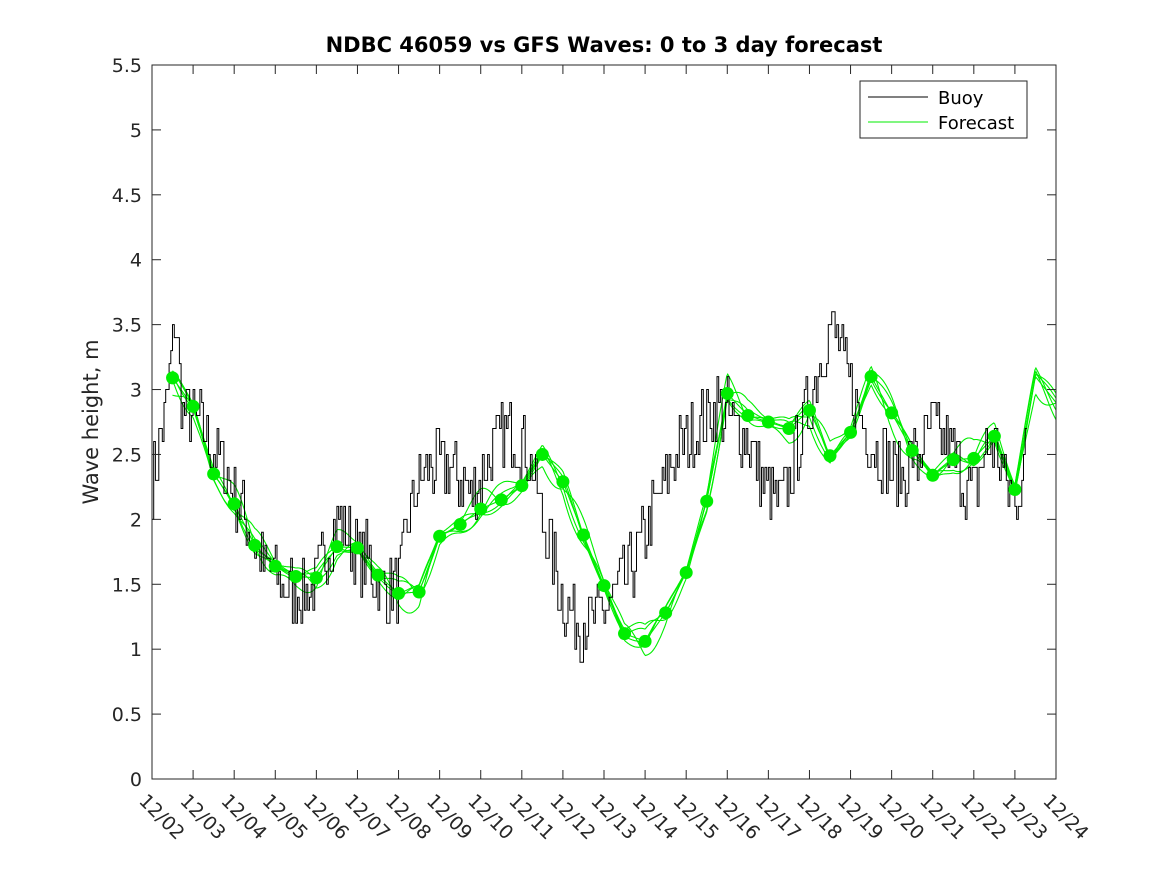 The height and width of the screenshot is (875, 1167). Describe the element at coordinates (127, 196) in the screenshot. I see `y-tick-label: 4.5` at that location.